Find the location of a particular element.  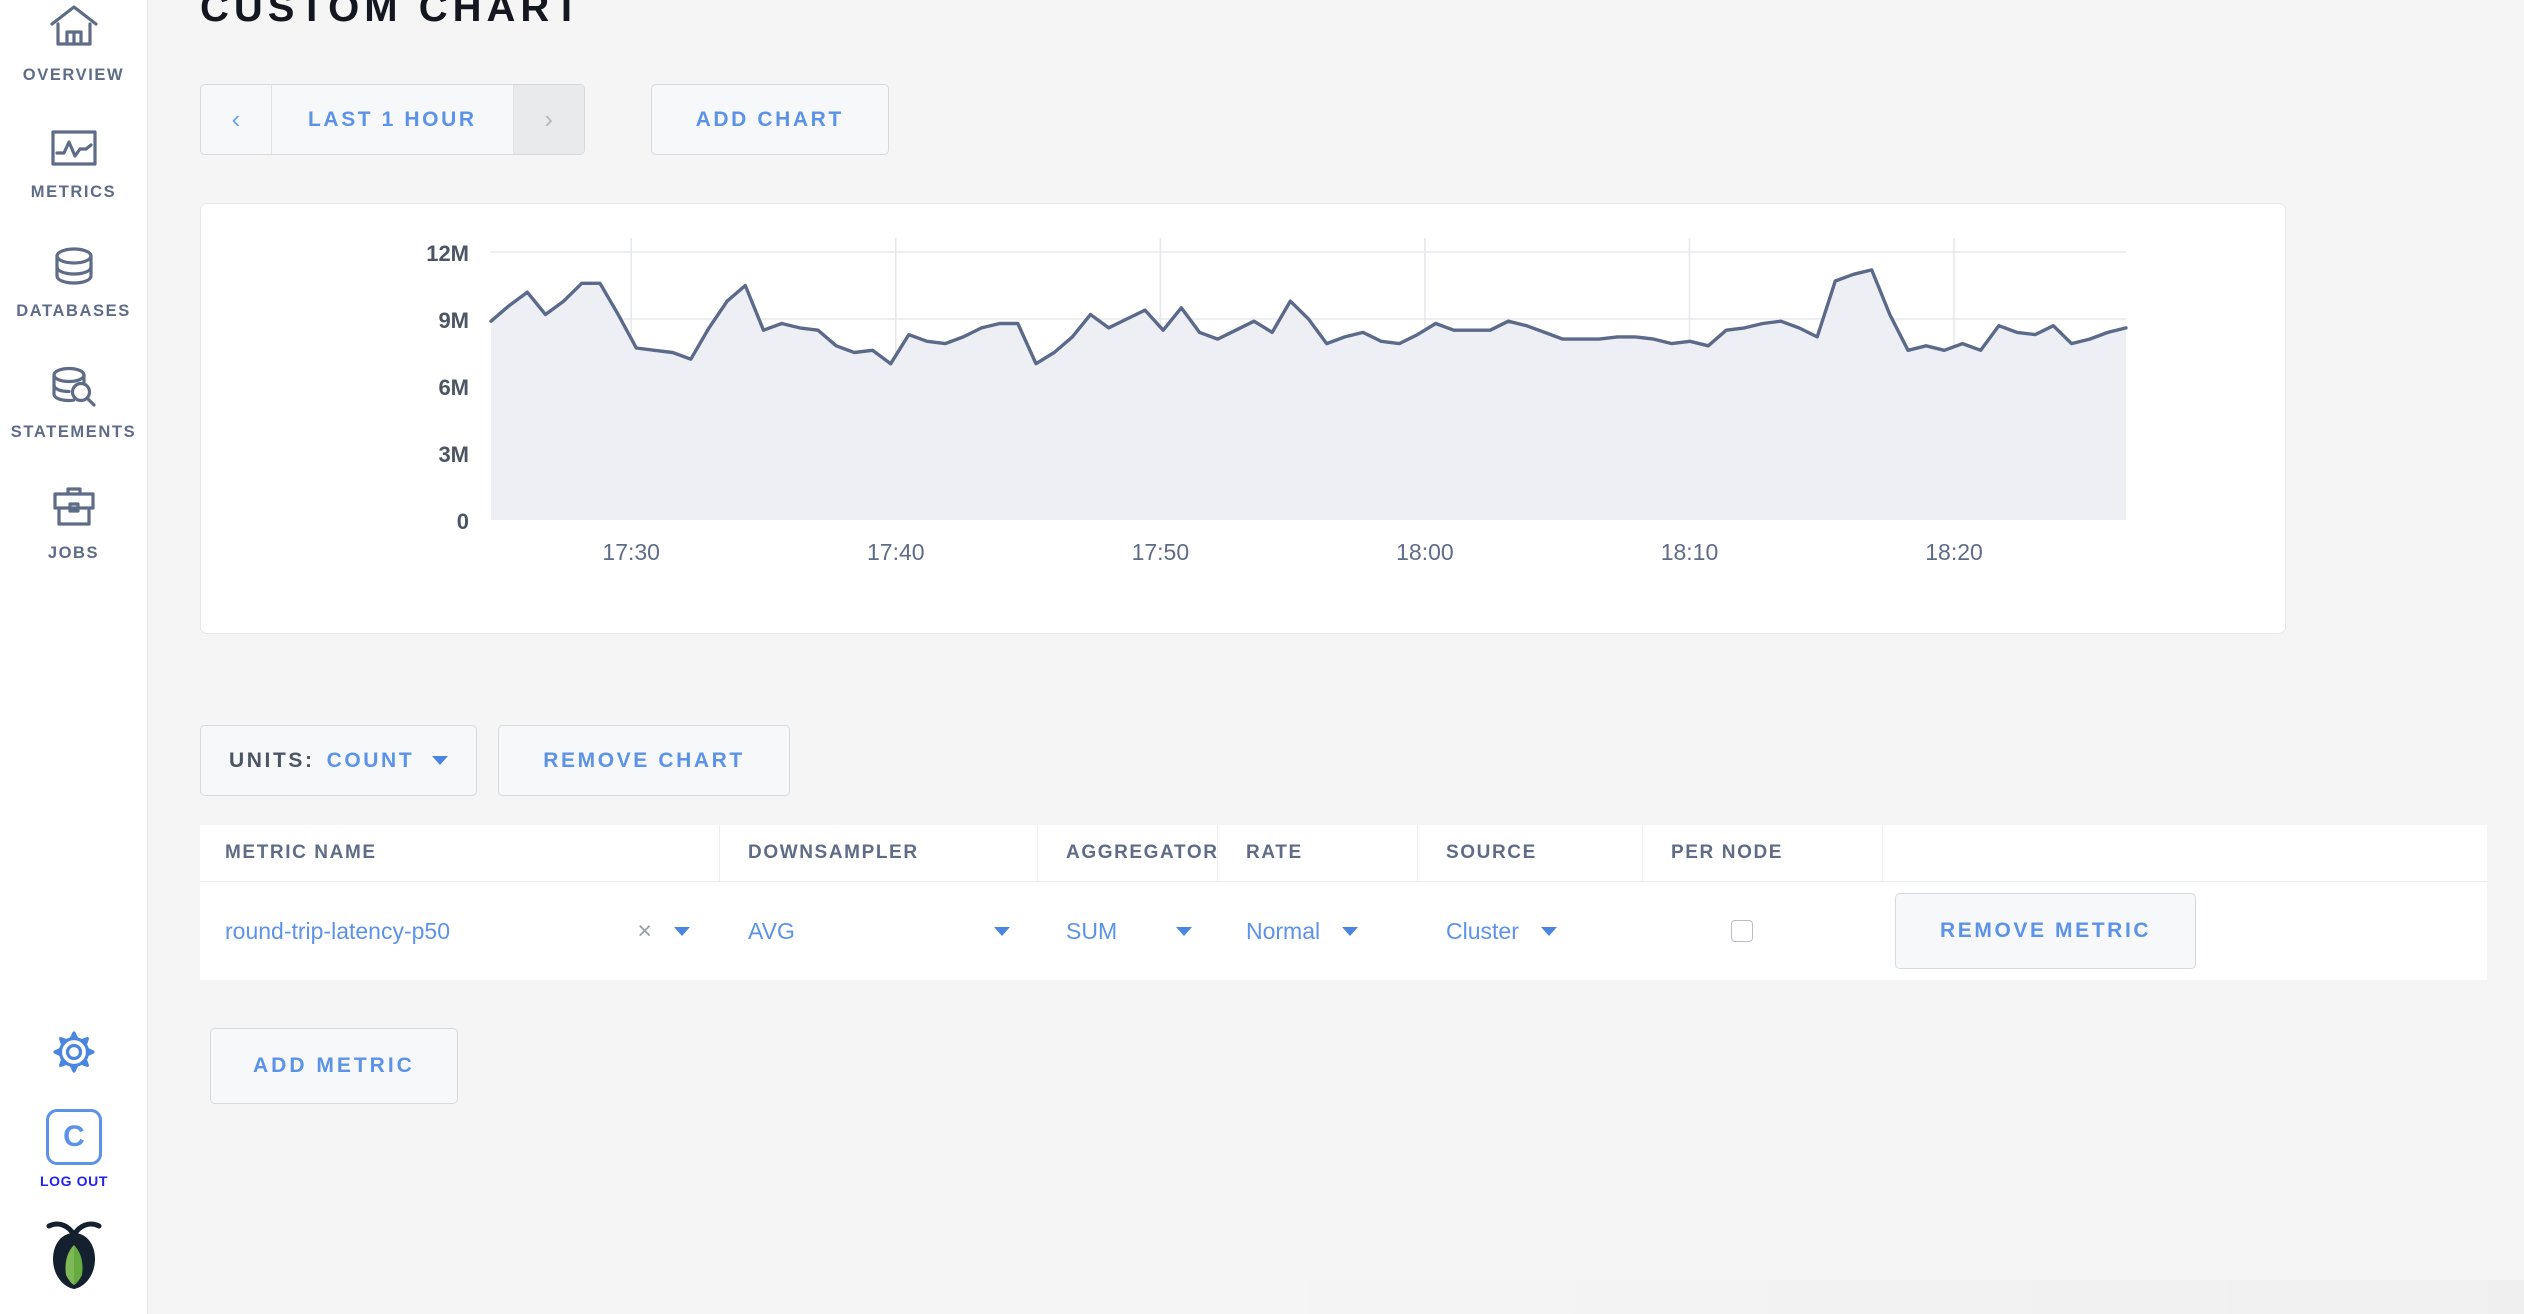

svg-text: 18:10 is located at coordinates (1690, 552).